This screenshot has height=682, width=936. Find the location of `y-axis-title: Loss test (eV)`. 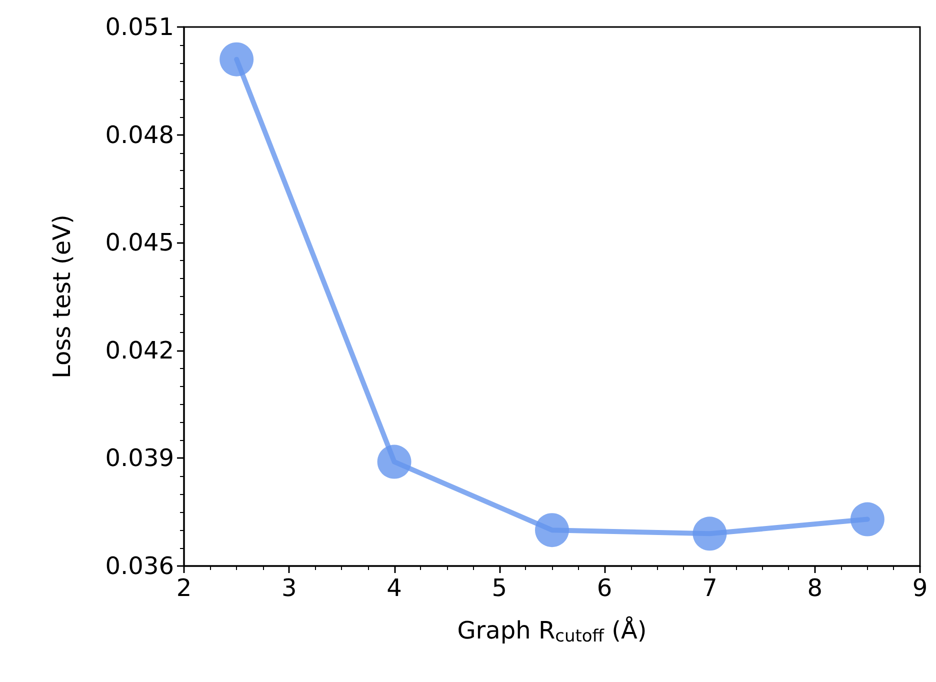

y-axis-title: Loss test (eV) is located at coordinates (62, 296).